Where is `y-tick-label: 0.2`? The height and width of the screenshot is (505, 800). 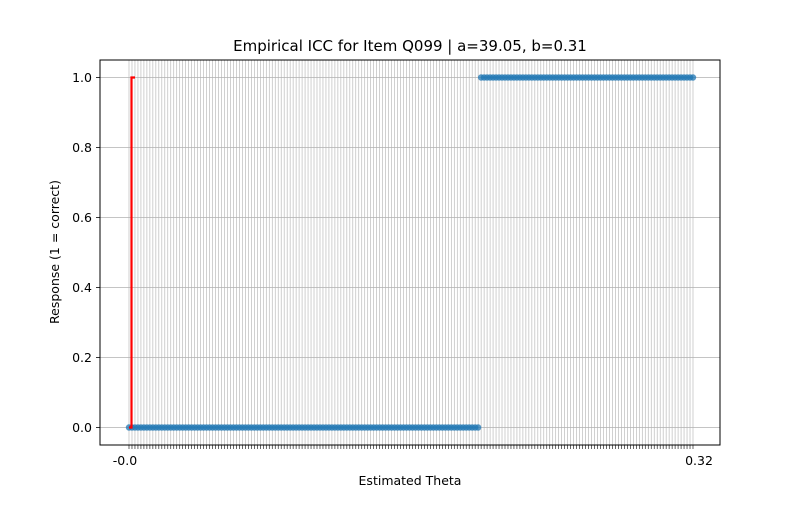 y-tick-label: 0.2 is located at coordinates (82, 357).